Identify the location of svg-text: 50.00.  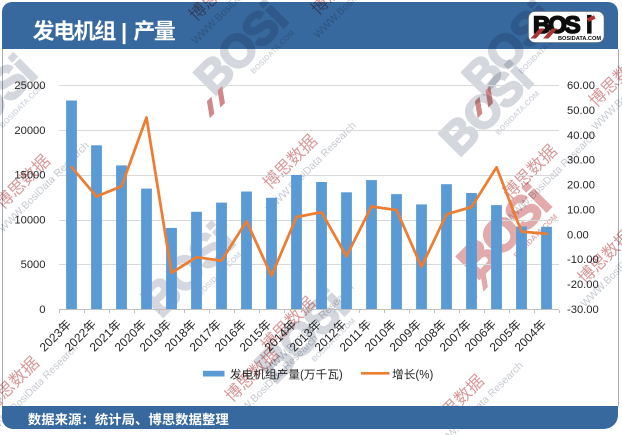
(581, 111).